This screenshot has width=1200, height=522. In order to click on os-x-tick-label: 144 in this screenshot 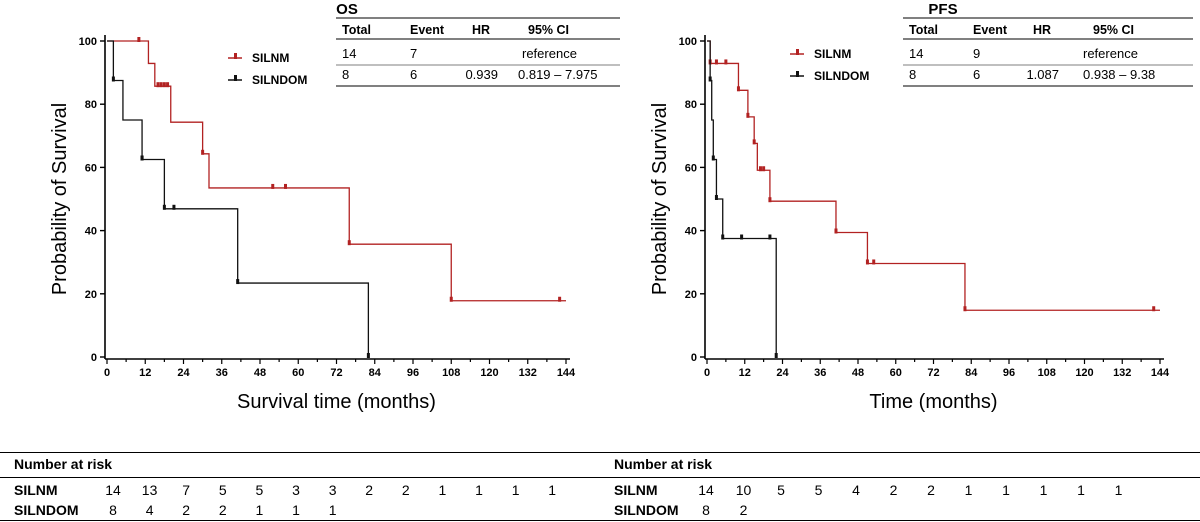, I will do `click(566, 373)`.